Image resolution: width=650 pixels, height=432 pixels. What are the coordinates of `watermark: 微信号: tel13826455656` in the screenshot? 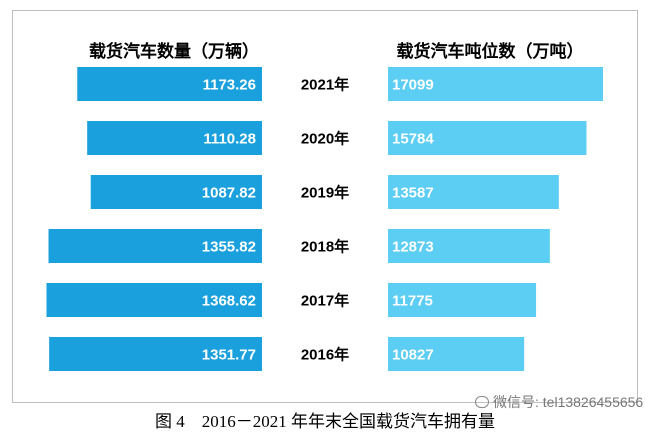 It's located at (559, 402).